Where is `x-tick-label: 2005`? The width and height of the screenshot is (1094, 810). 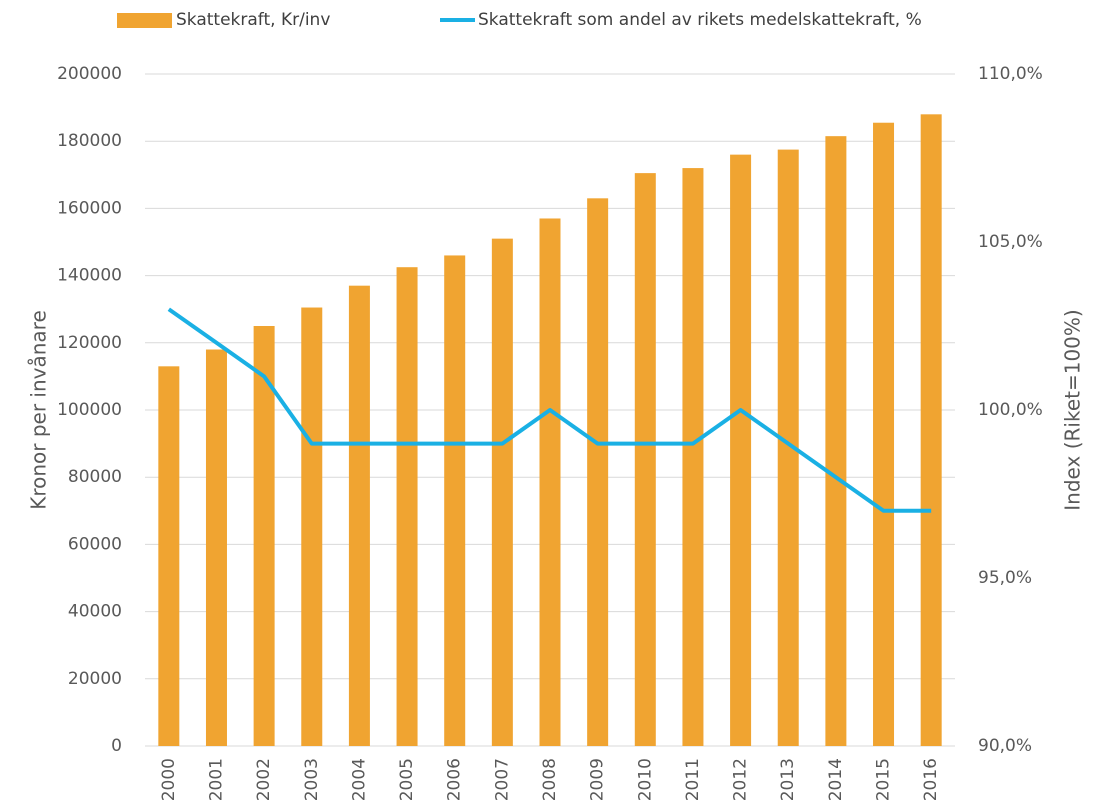
x-tick-label: 2005 is located at coordinates (407, 779).